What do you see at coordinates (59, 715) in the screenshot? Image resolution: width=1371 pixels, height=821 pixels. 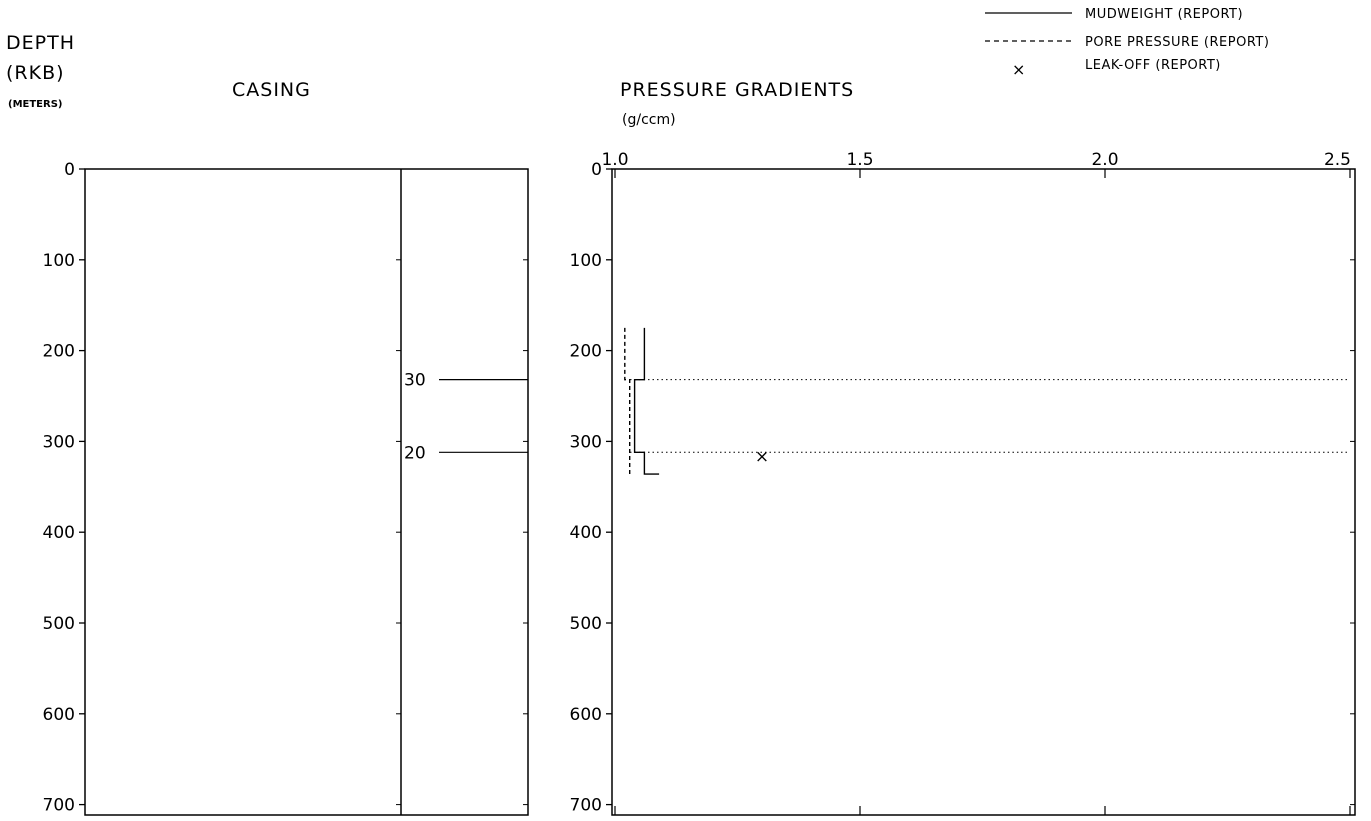 I see `casing-y-tick-label: 600` at bounding box center [59, 715].